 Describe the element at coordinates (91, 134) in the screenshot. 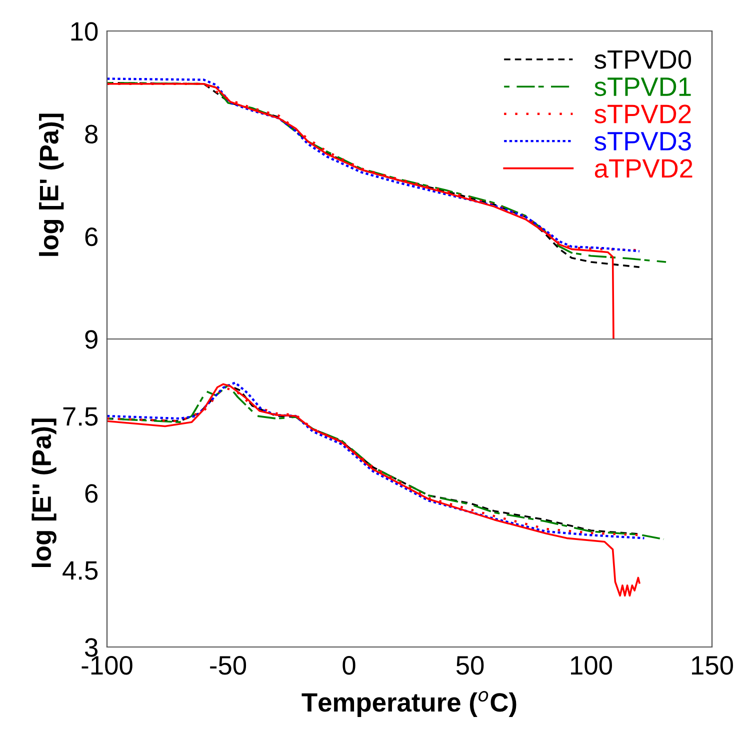

I see `y-tick-label: 8` at that location.